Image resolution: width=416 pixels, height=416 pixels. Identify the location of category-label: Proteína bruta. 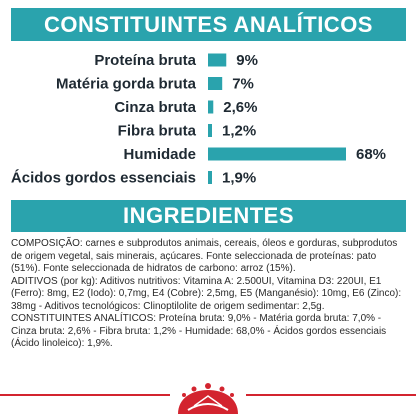
(145, 60).